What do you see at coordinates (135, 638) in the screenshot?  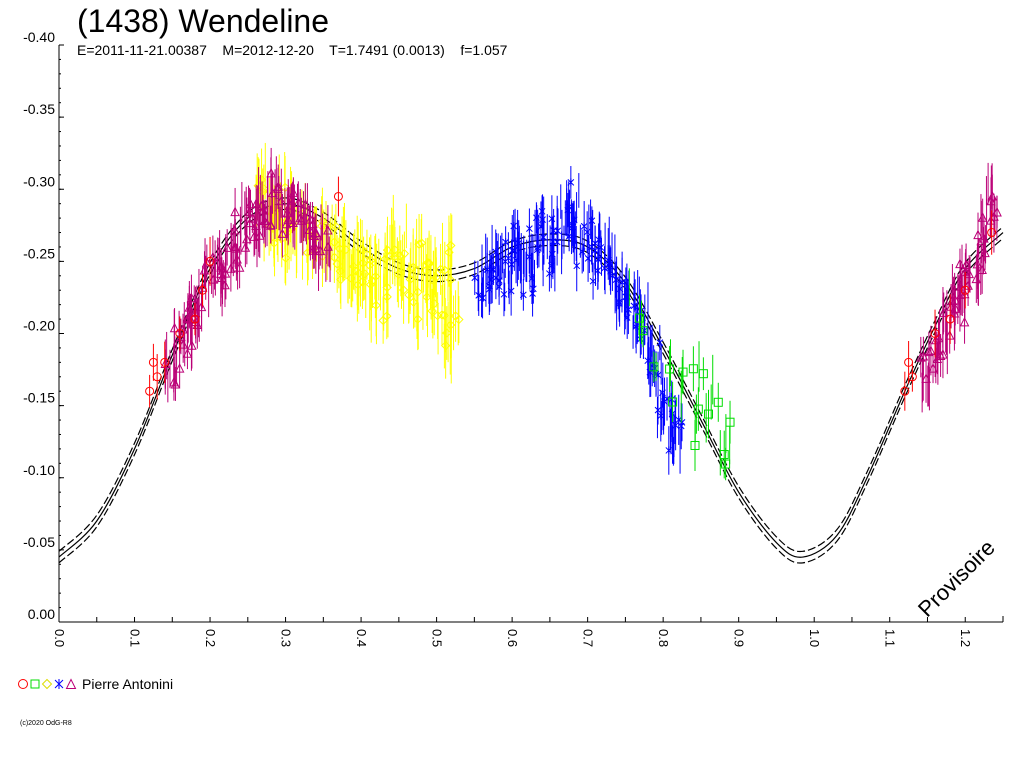 I see `x-tick-label: 0.1` at bounding box center [135, 638].